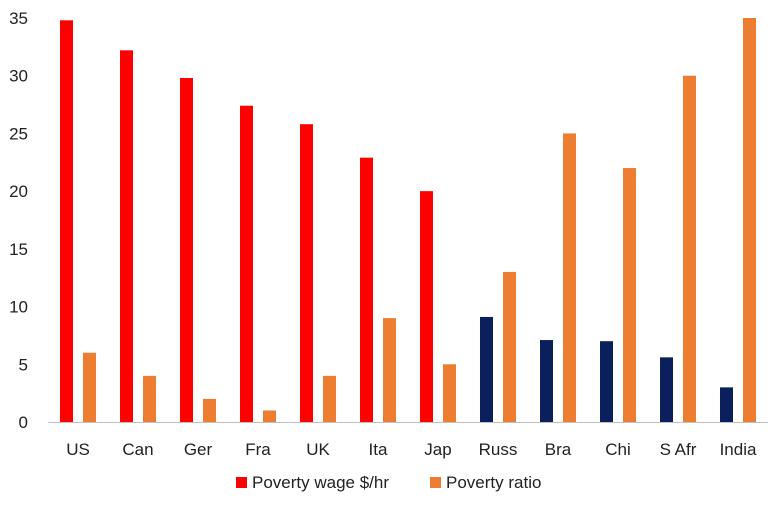  I want to click on x-tick-label: Ger, so click(198, 449).